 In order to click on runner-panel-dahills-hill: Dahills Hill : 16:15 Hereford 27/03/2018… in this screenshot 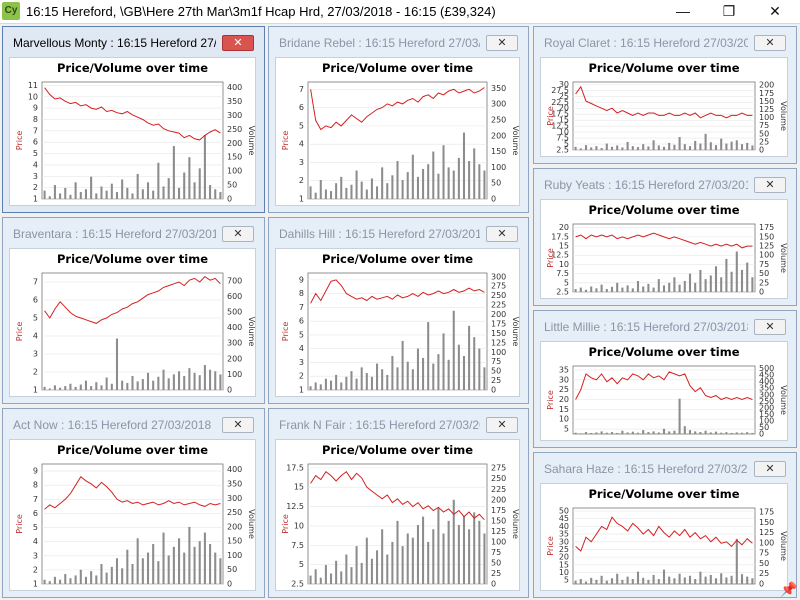, I will do `click(398, 310)`.